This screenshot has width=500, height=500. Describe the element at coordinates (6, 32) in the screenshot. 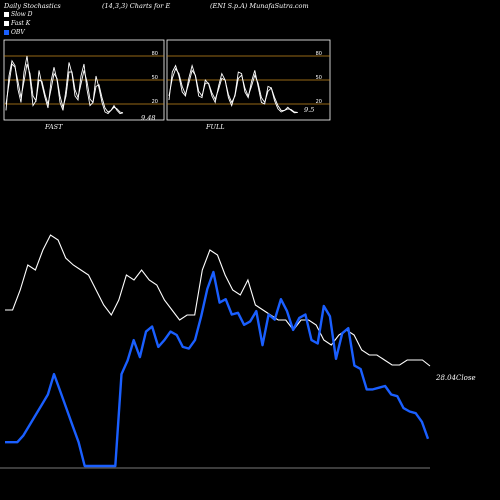

I see `legend-obv-swatch` at that location.